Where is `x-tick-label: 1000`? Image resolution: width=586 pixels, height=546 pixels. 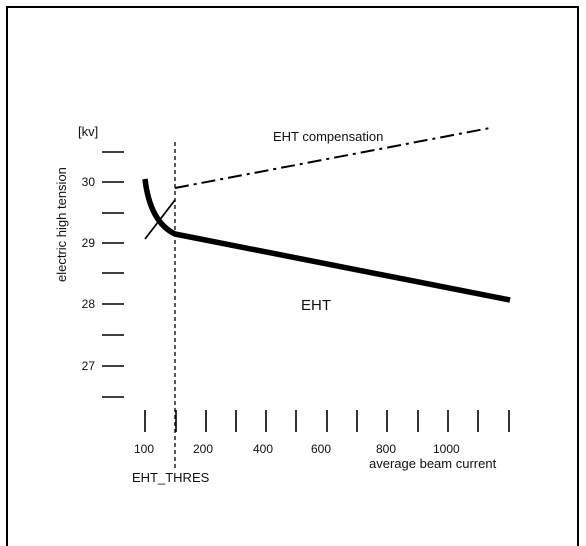 x-tick-label: 1000 is located at coordinates (446, 449).